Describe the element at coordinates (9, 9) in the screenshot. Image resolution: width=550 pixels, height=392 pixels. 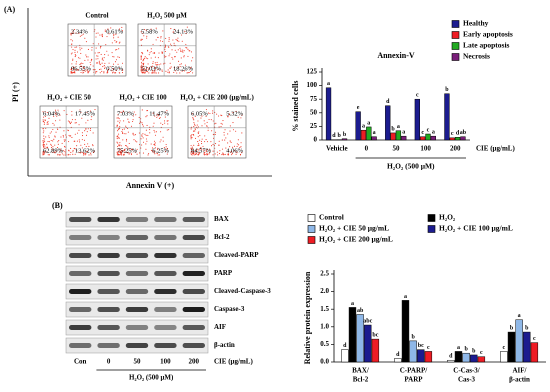
I see `panel-label: (A)` at that location.